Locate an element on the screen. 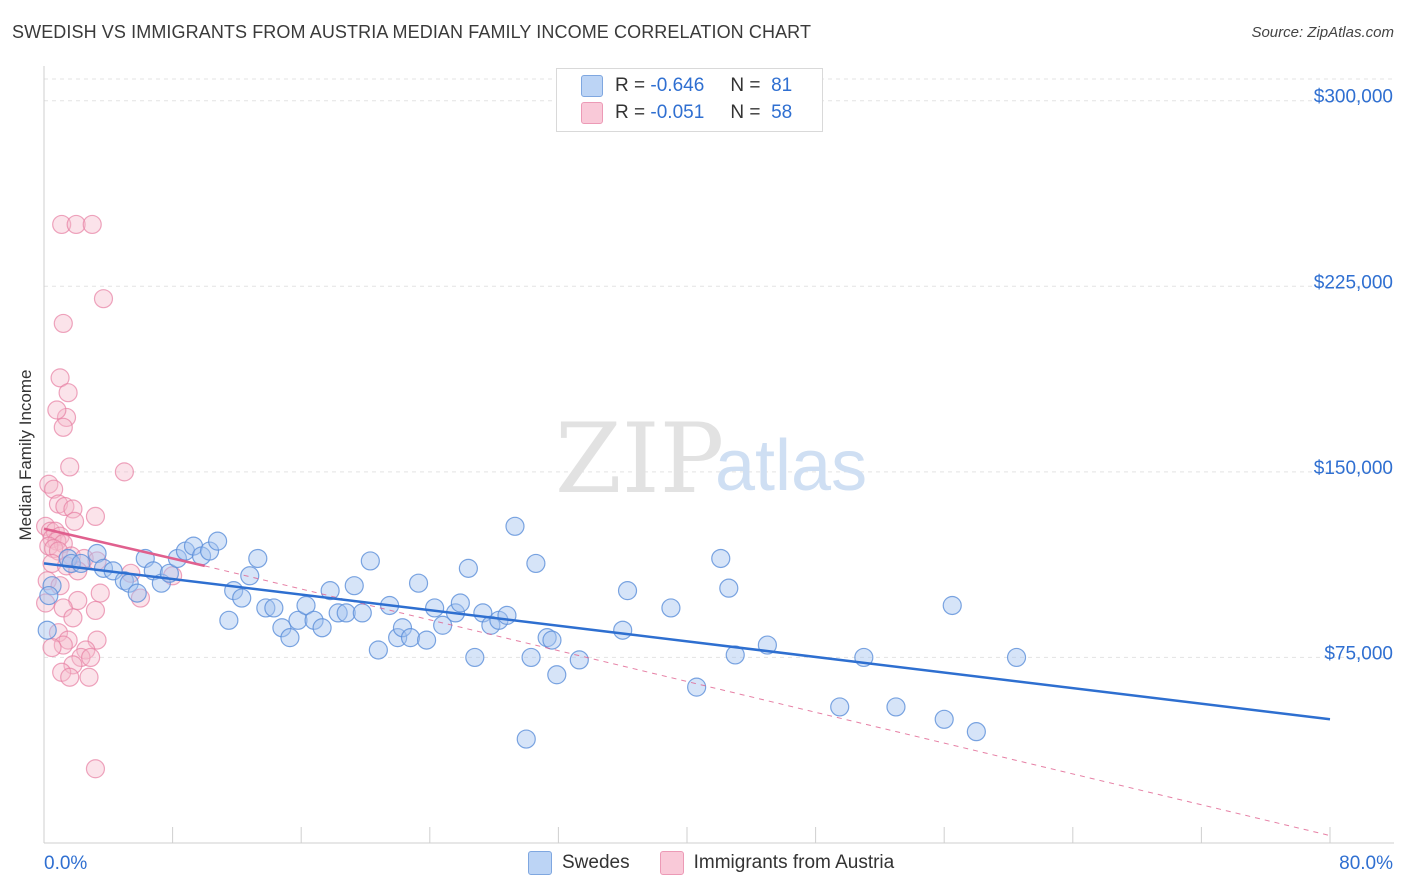 Image resolution: width=1406 pixels, height=892 pixels. legend-row-swedes: R = -0.646 N = 81 is located at coordinates (686, 86).